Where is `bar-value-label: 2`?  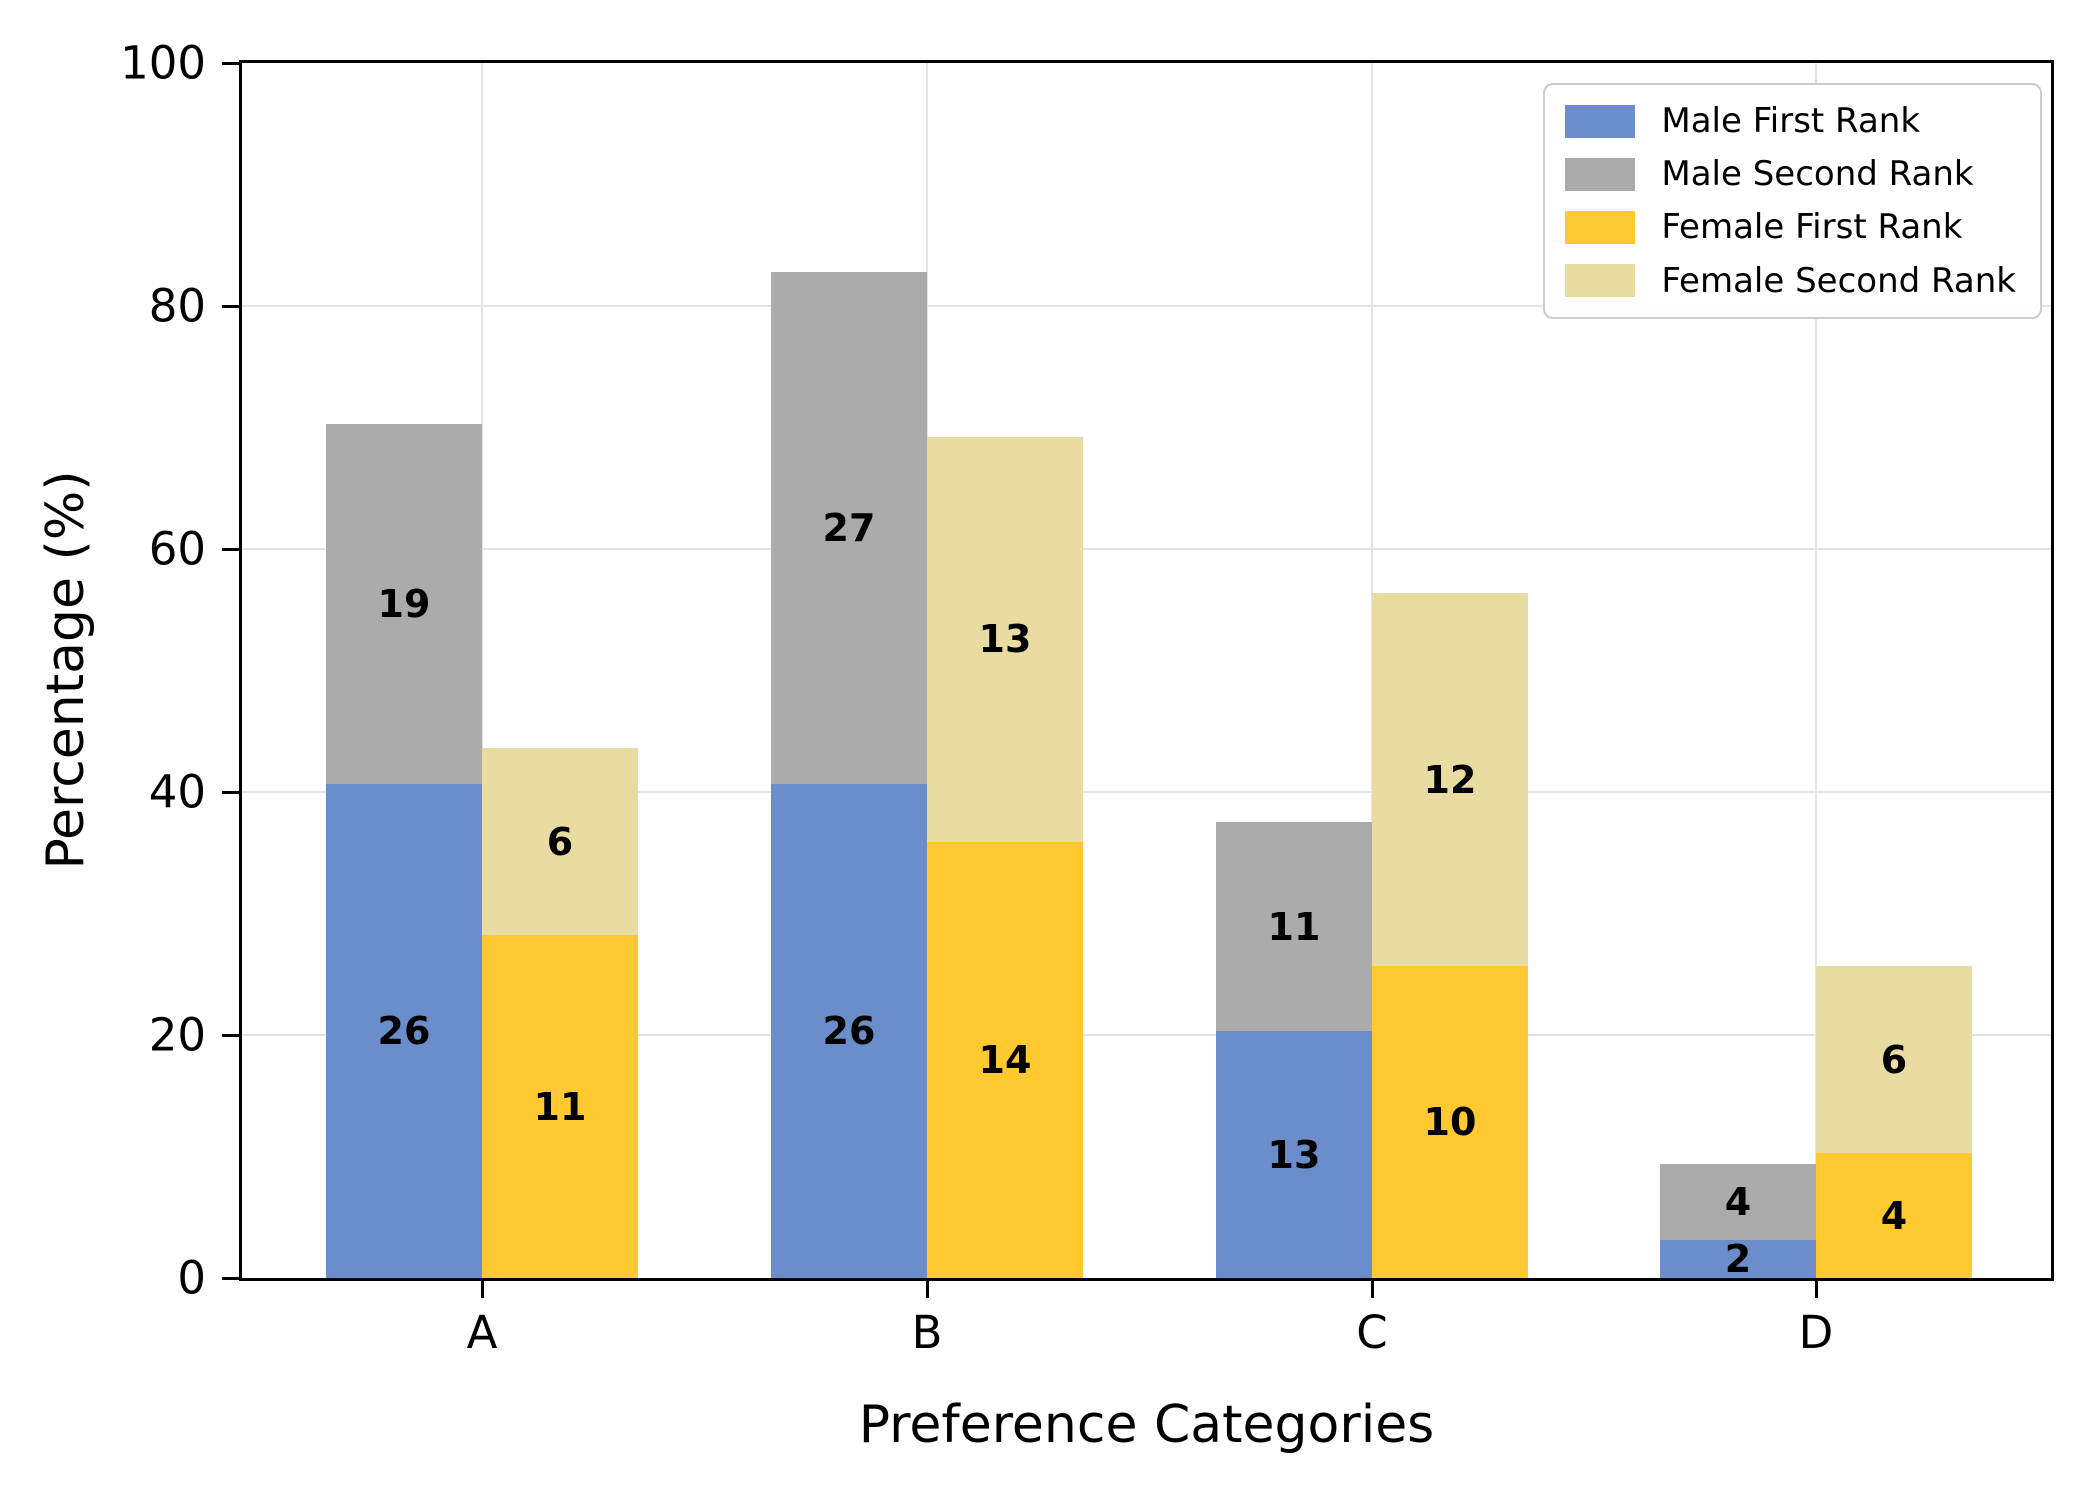 bar-value-label: 2 is located at coordinates (1738, 1258).